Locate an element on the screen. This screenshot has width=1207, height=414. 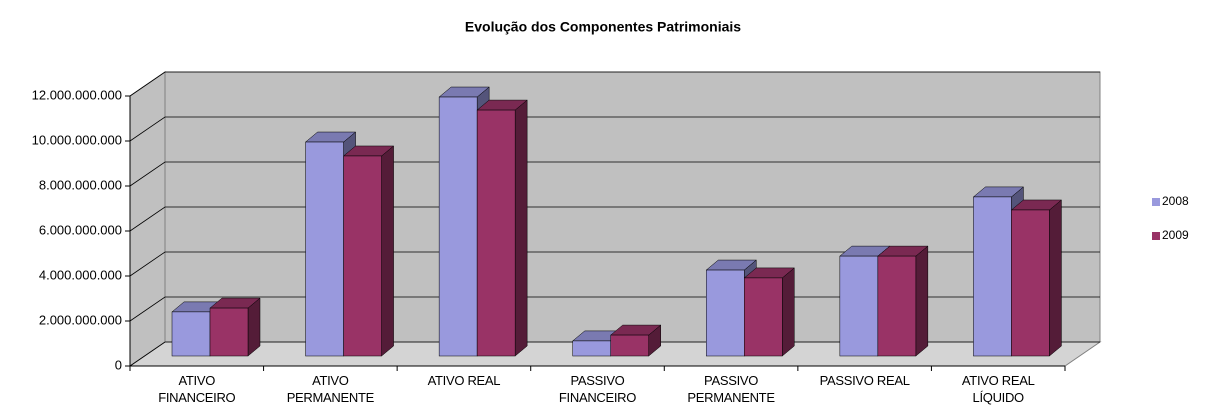
y-tick-label: 4.000.000.000 is located at coordinates (80, 274).